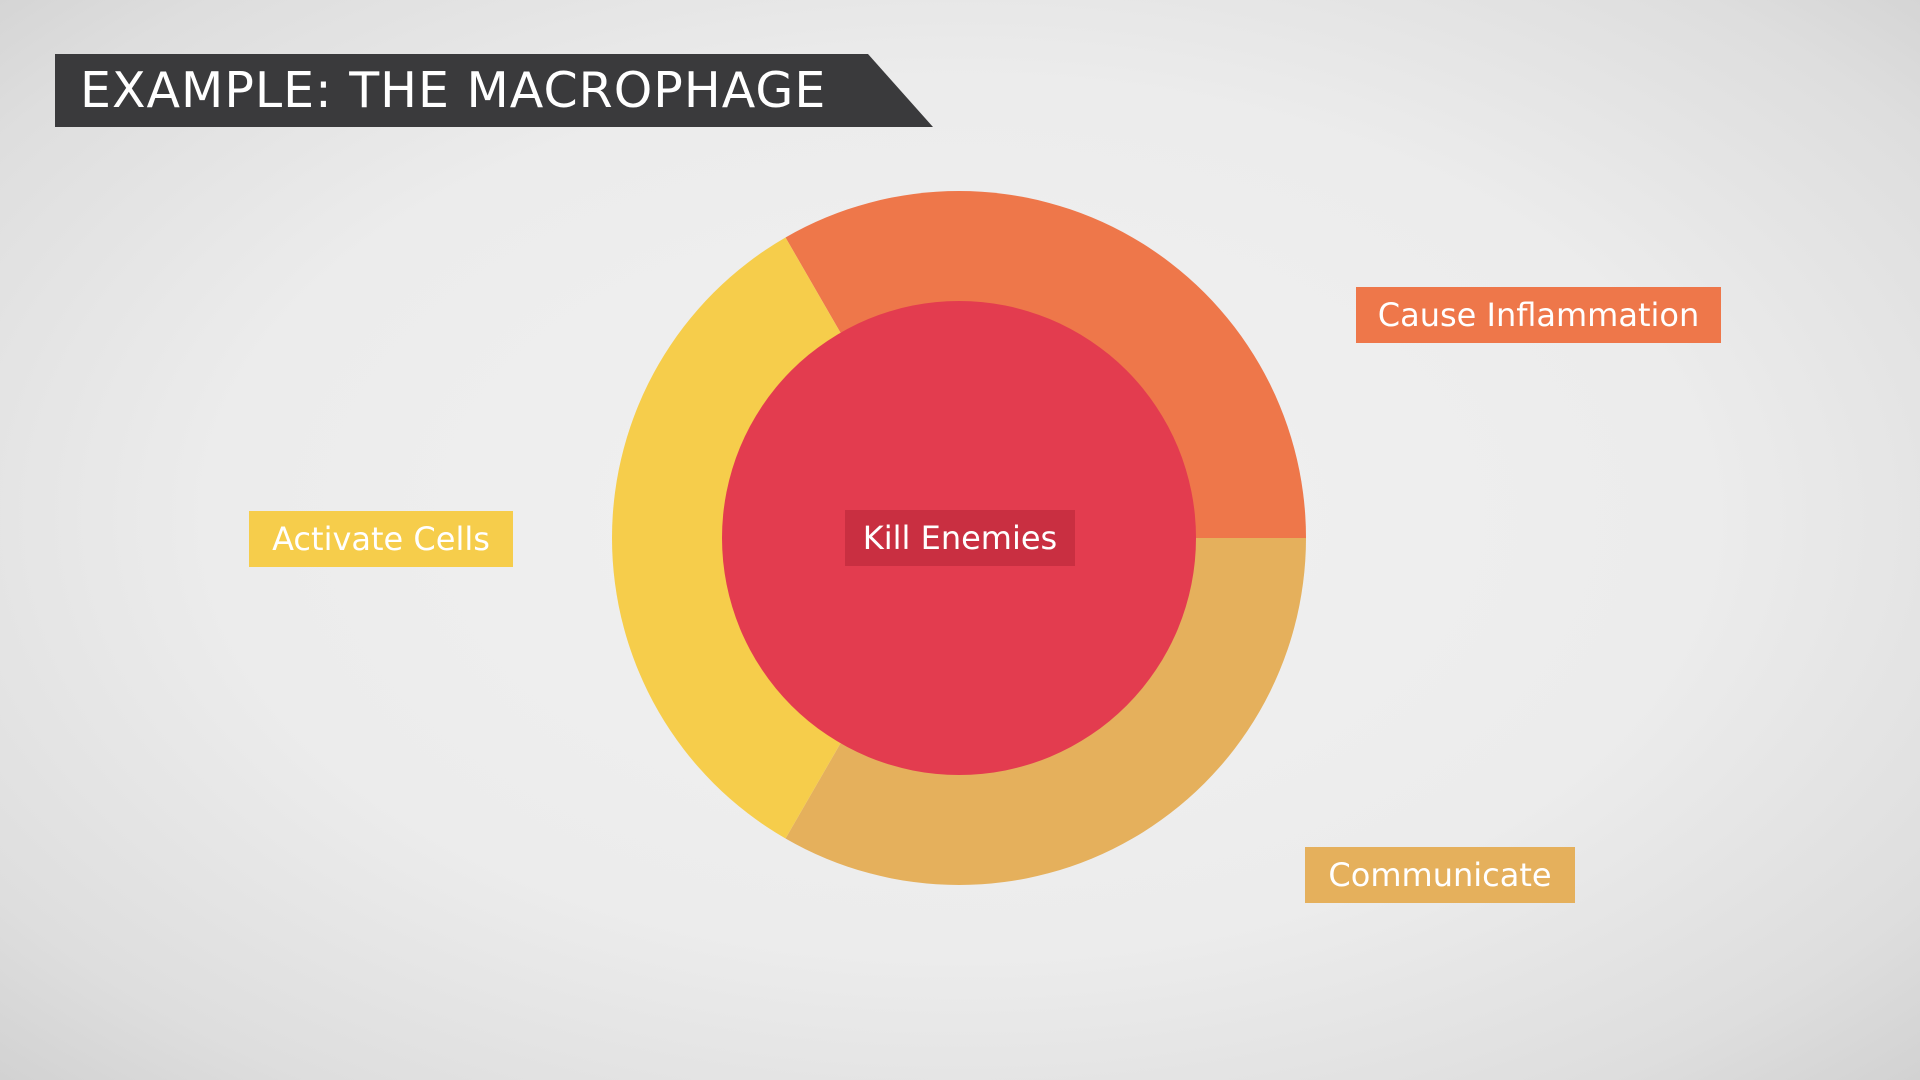 Image resolution: width=1920 pixels, height=1080 pixels. What do you see at coordinates (1440, 875) in the screenshot?
I see `label-communicate: Communicate` at bounding box center [1440, 875].